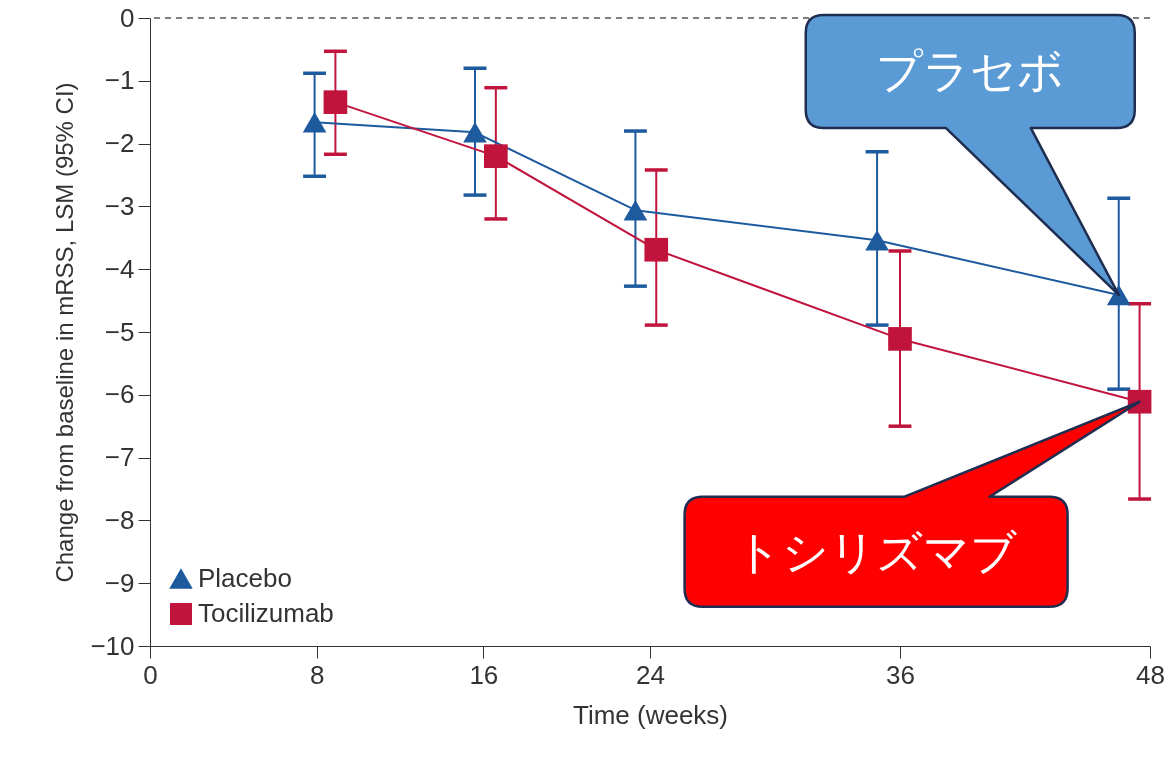  I want to click on x-tick-label: 8, so click(317, 674).